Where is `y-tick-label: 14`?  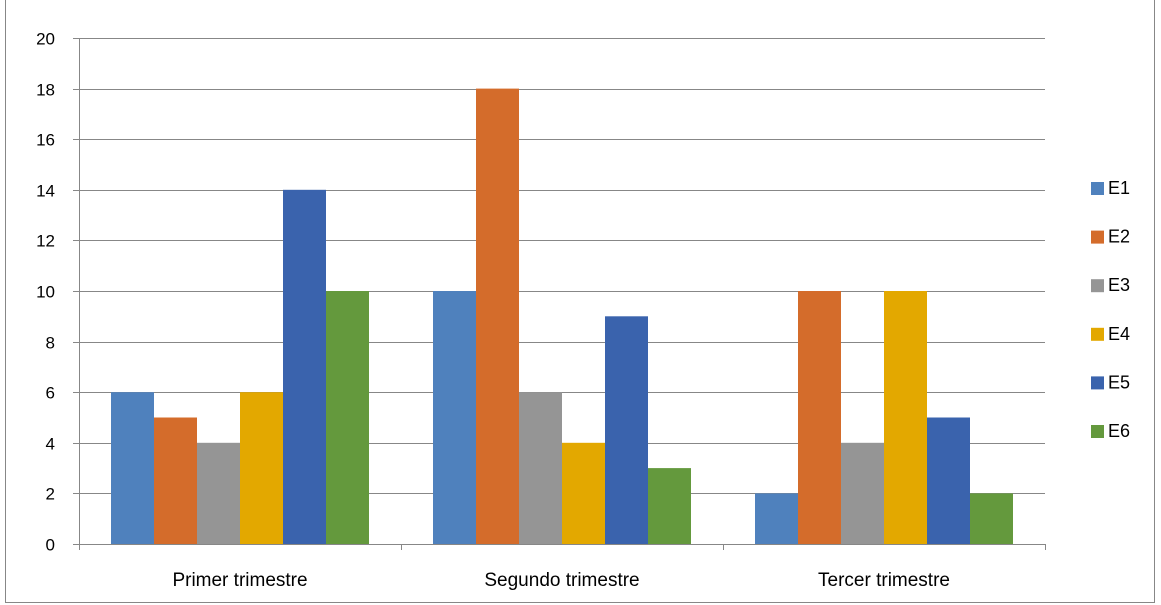 y-tick-label: 14 is located at coordinates (45, 191).